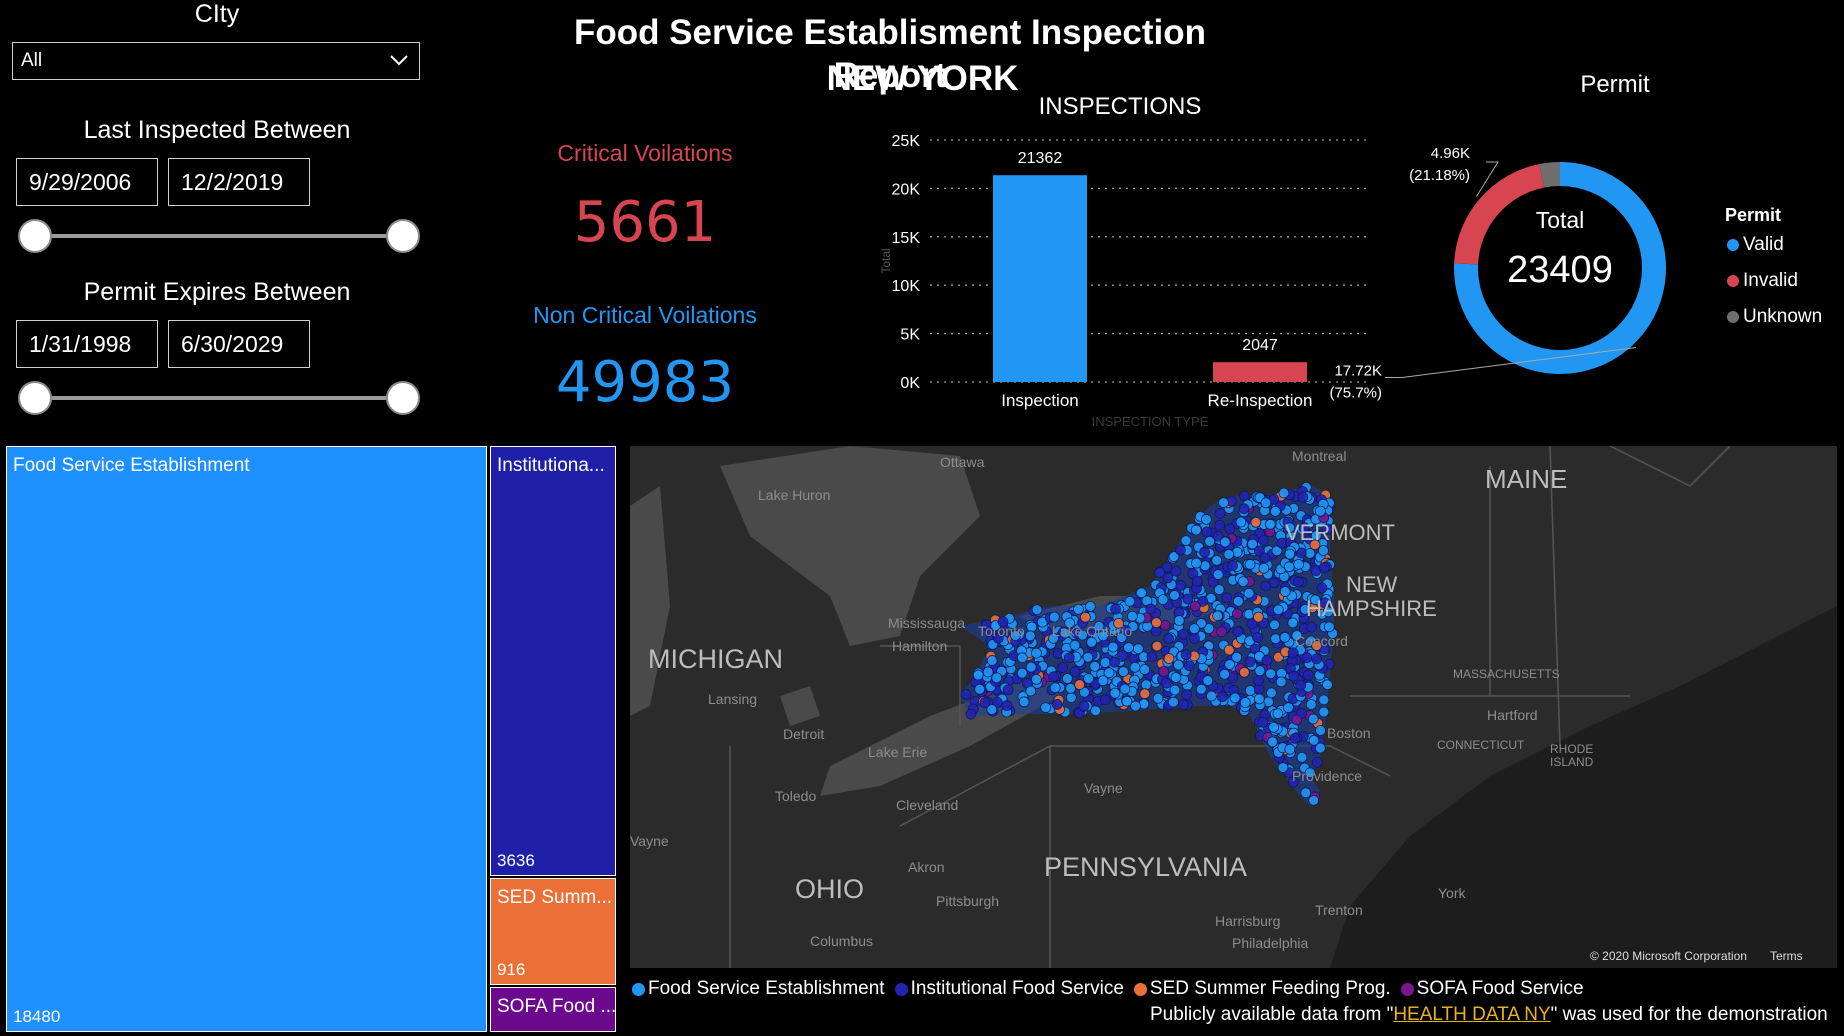 The height and width of the screenshot is (1036, 1844). I want to click on donut-slice-unknown, so click(1549, 175).